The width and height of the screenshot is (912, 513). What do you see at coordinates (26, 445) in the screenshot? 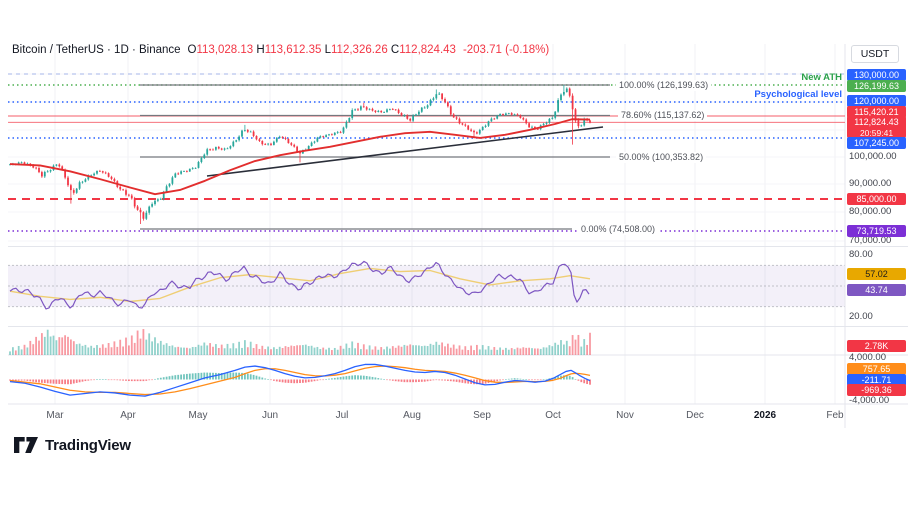
I see `tradingview-mark-icon` at bounding box center [26, 445].